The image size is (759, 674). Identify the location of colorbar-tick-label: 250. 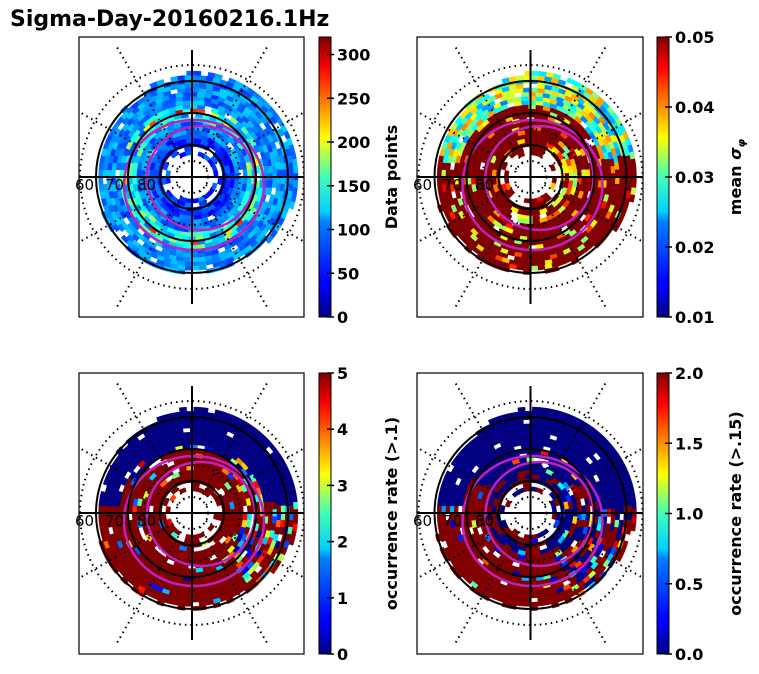
(353, 98).